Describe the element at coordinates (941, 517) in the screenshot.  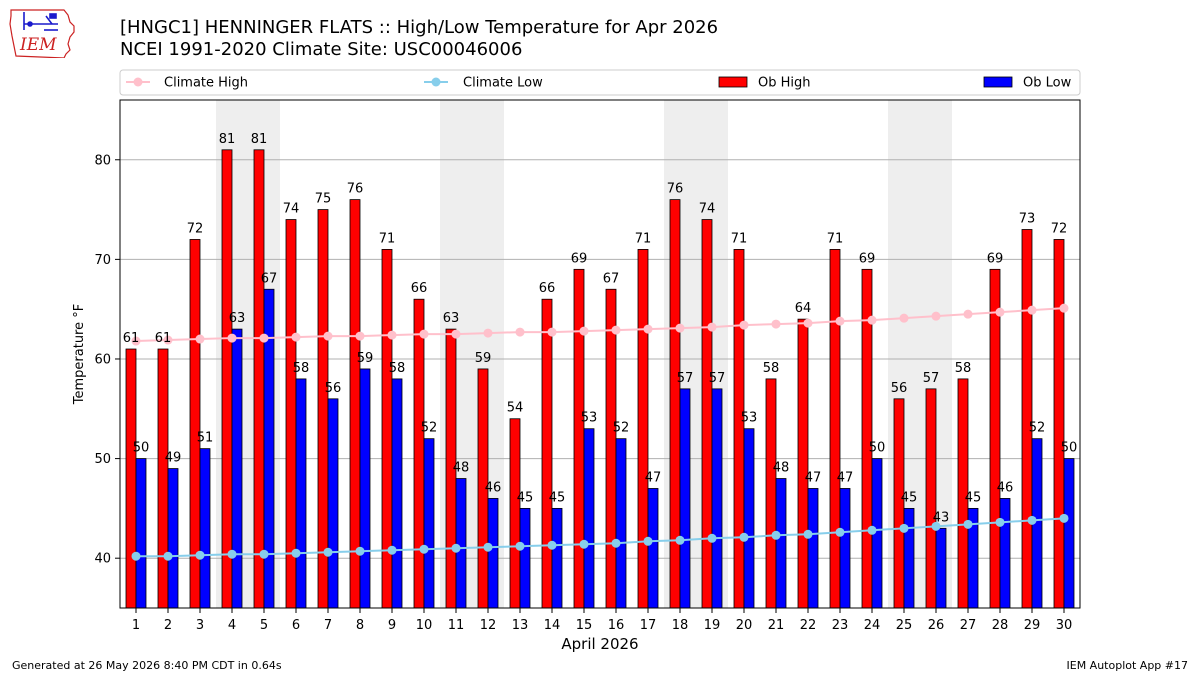
I see `ob-low-label: 43` at that location.